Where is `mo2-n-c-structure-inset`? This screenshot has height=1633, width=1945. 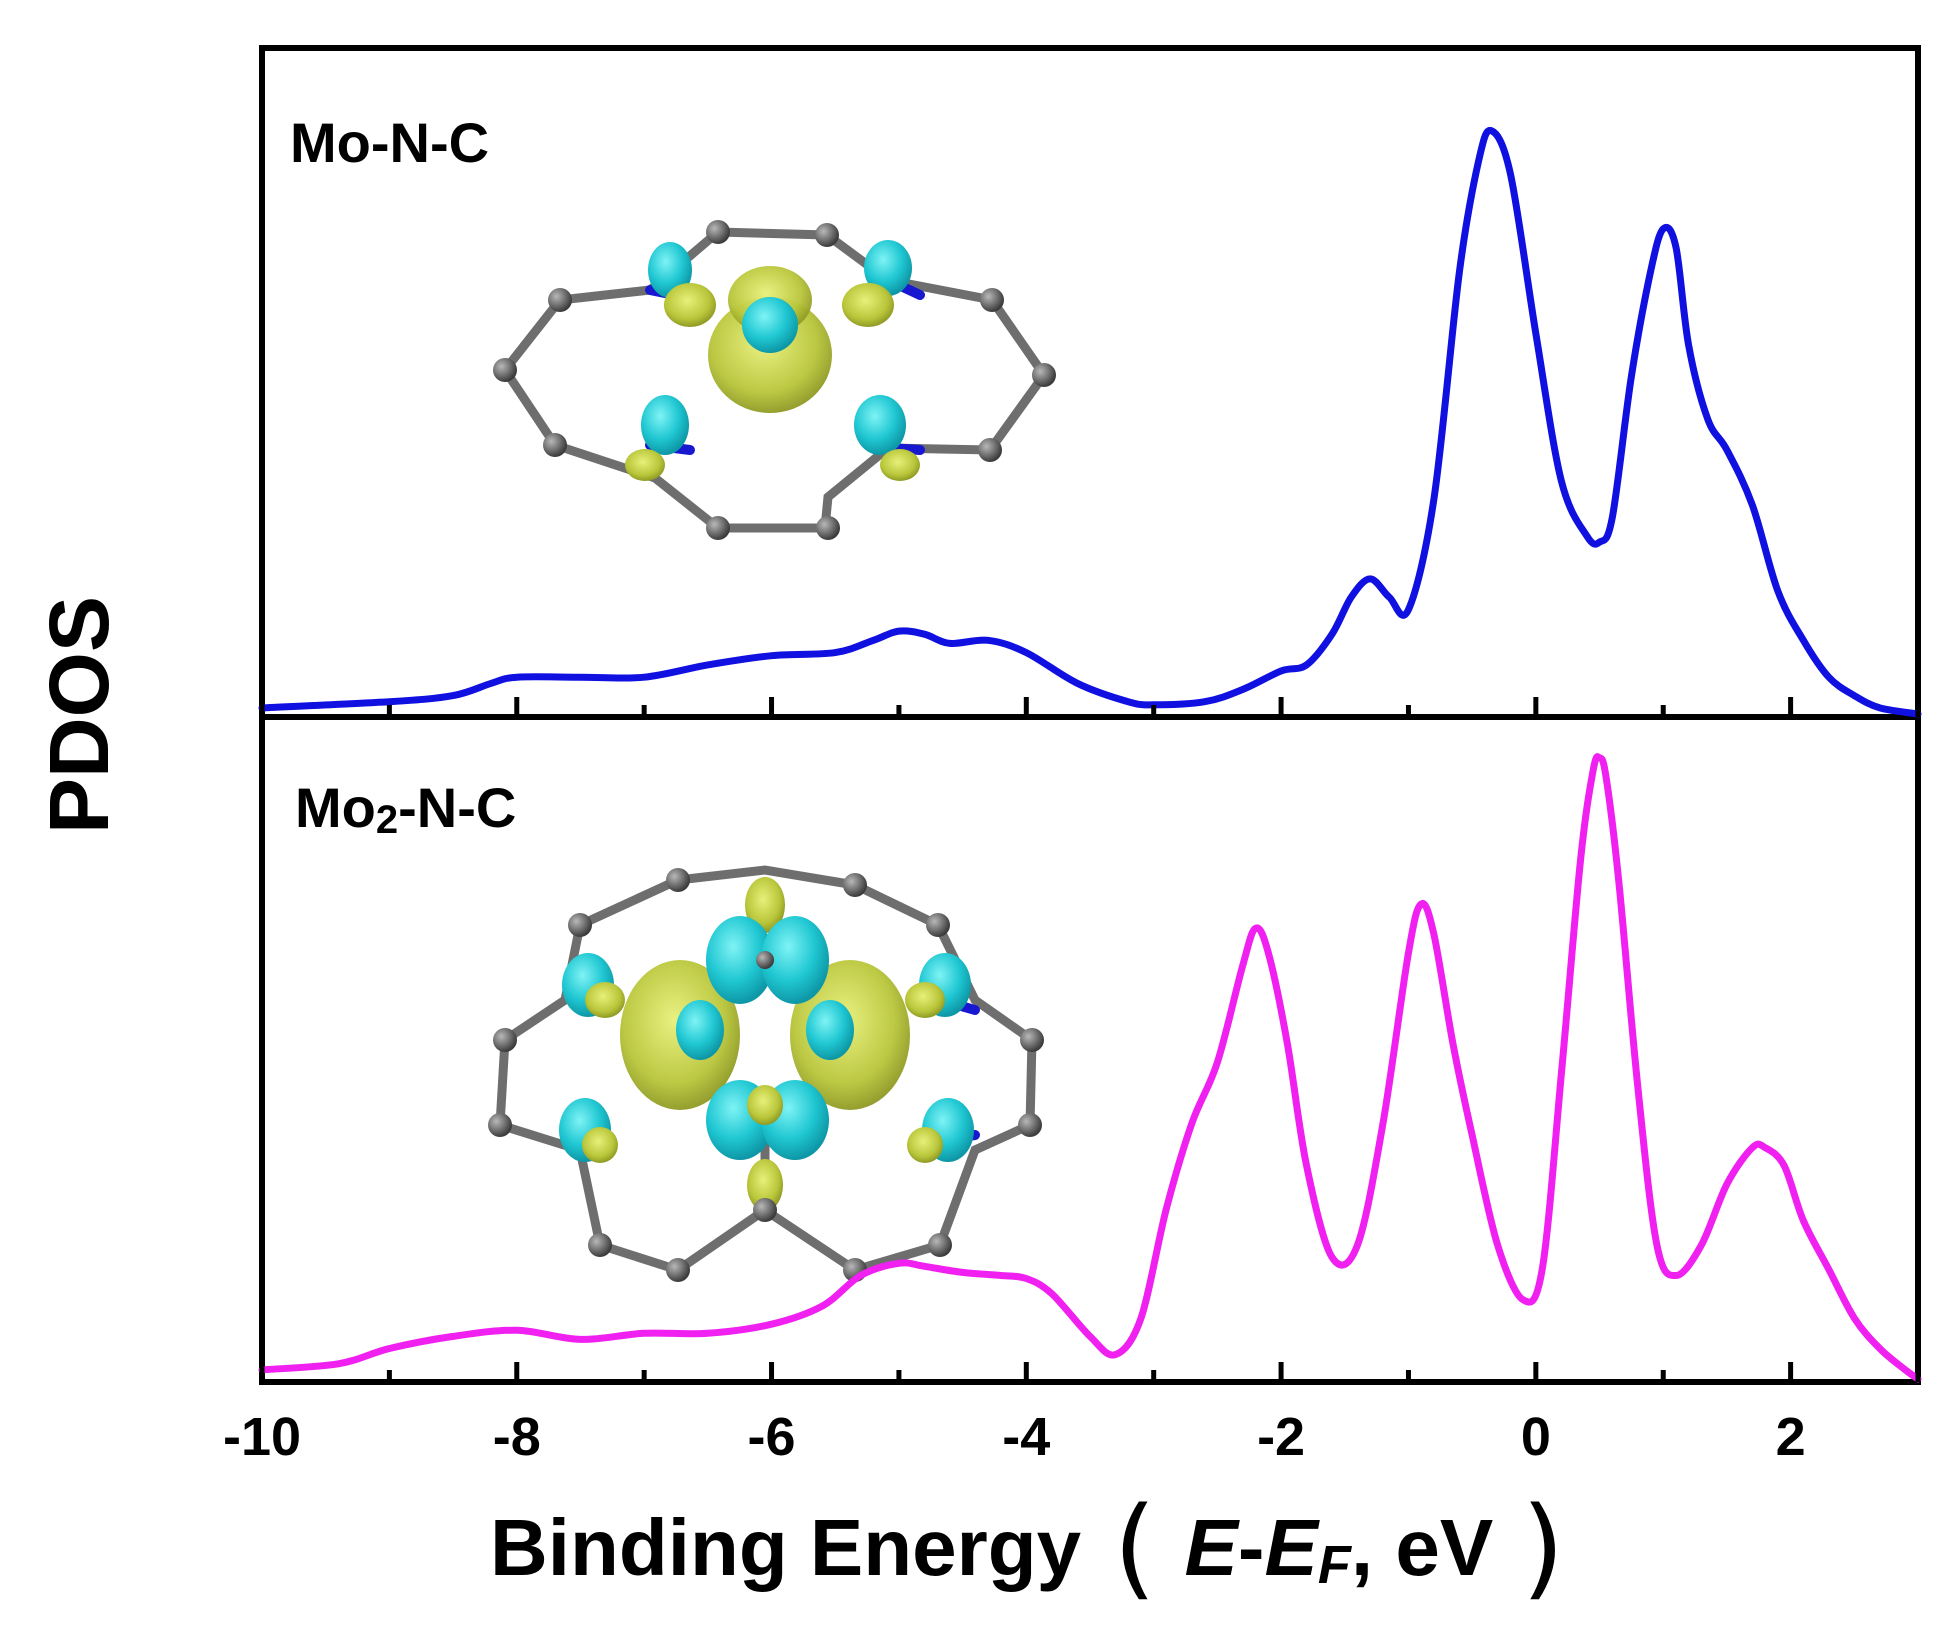
mo2-n-c-structure-inset is located at coordinates (766, 1073).